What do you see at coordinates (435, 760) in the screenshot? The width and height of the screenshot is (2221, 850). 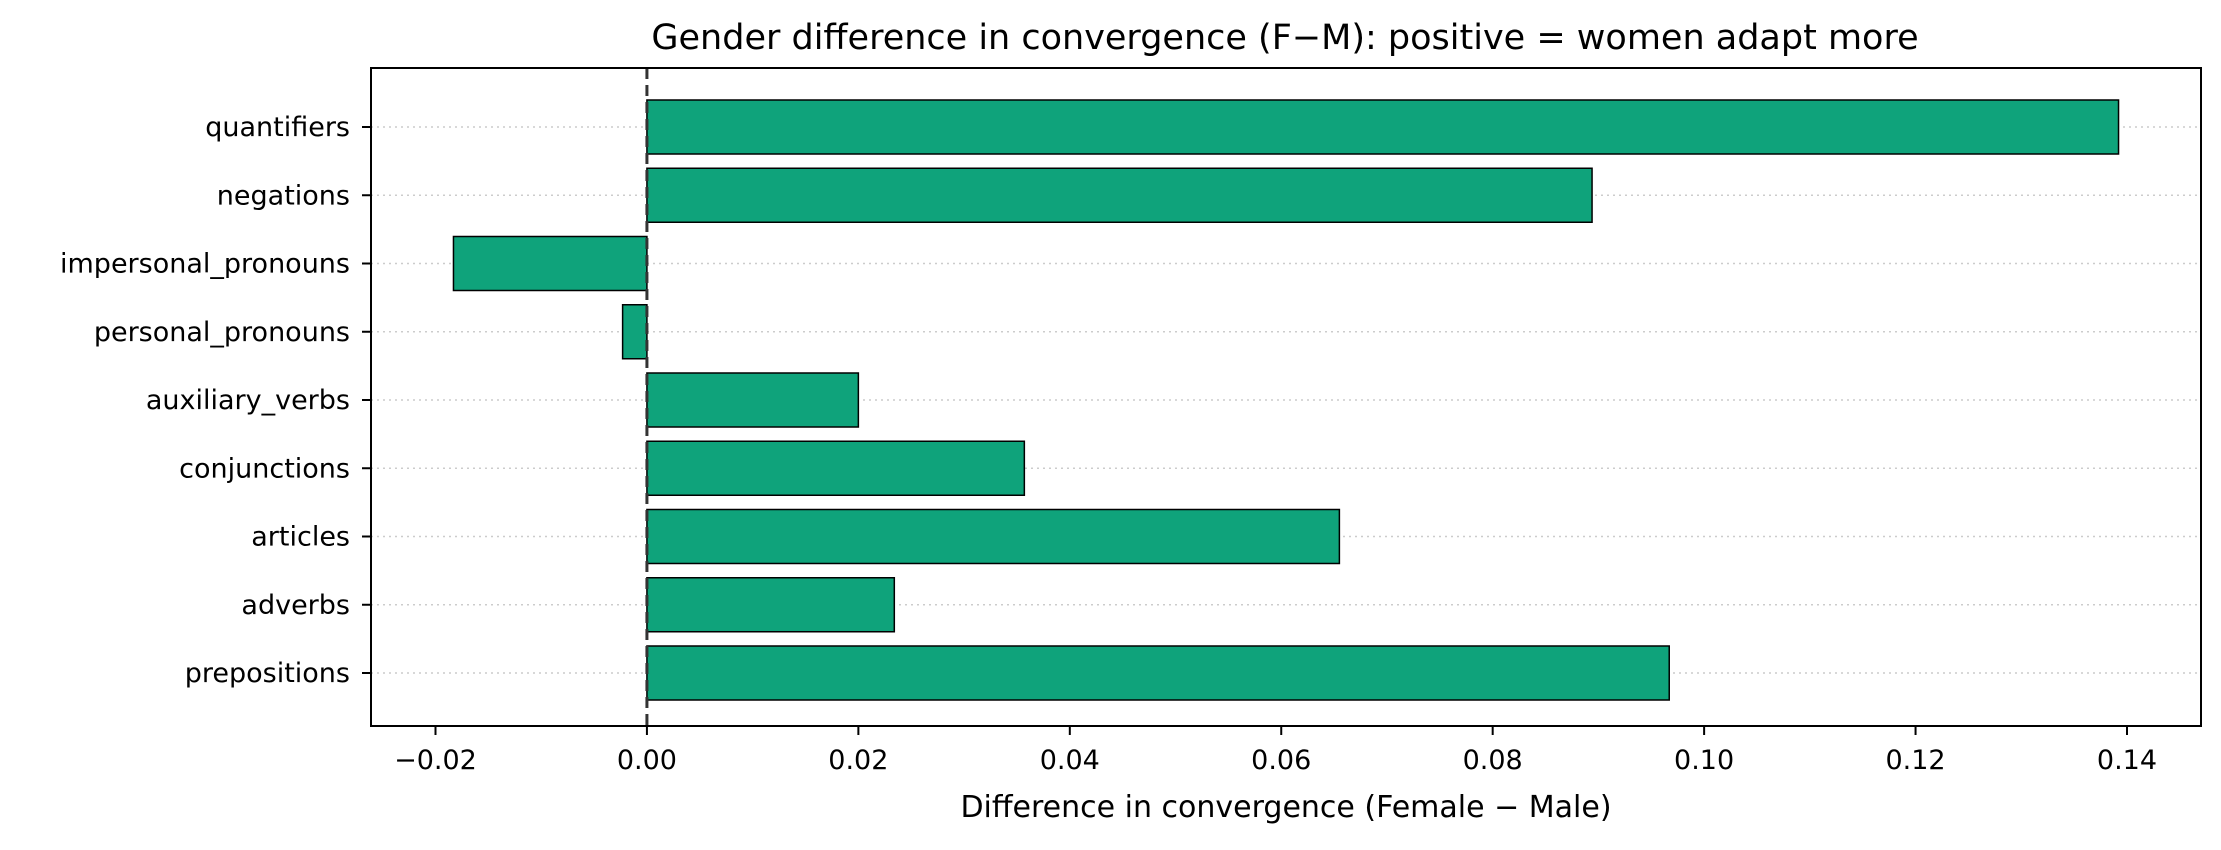 I see `x-tick-label: −0.02` at bounding box center [435, 760].